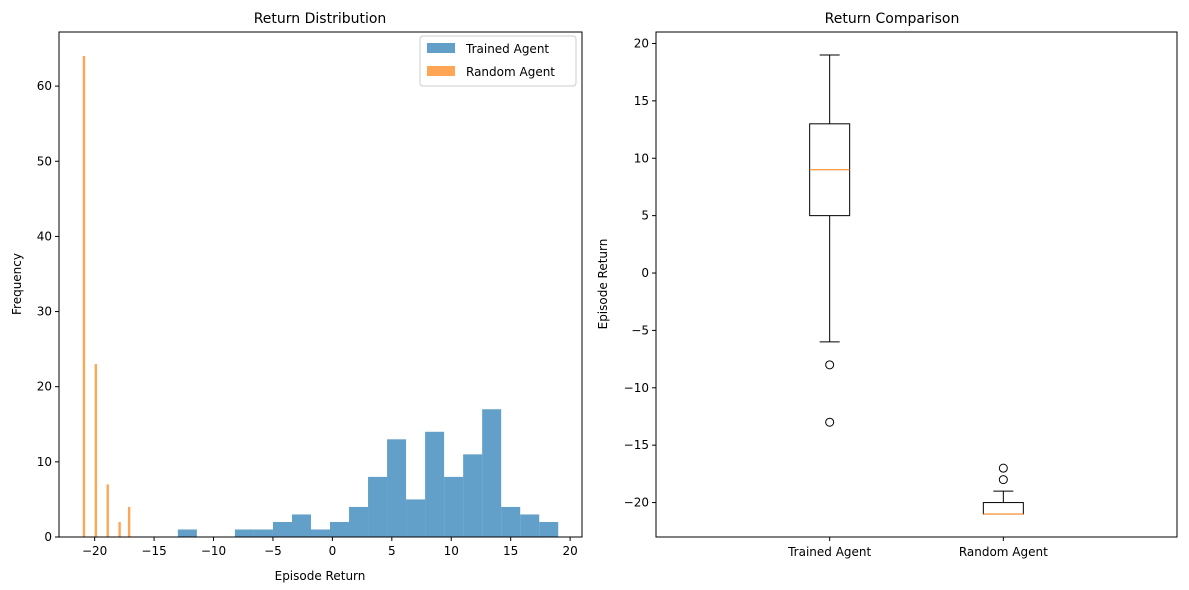  What do you see at coordinates (640, 330) in the screenshot?
I see `y-tick-label: −5` at bounding box center [640, 330].